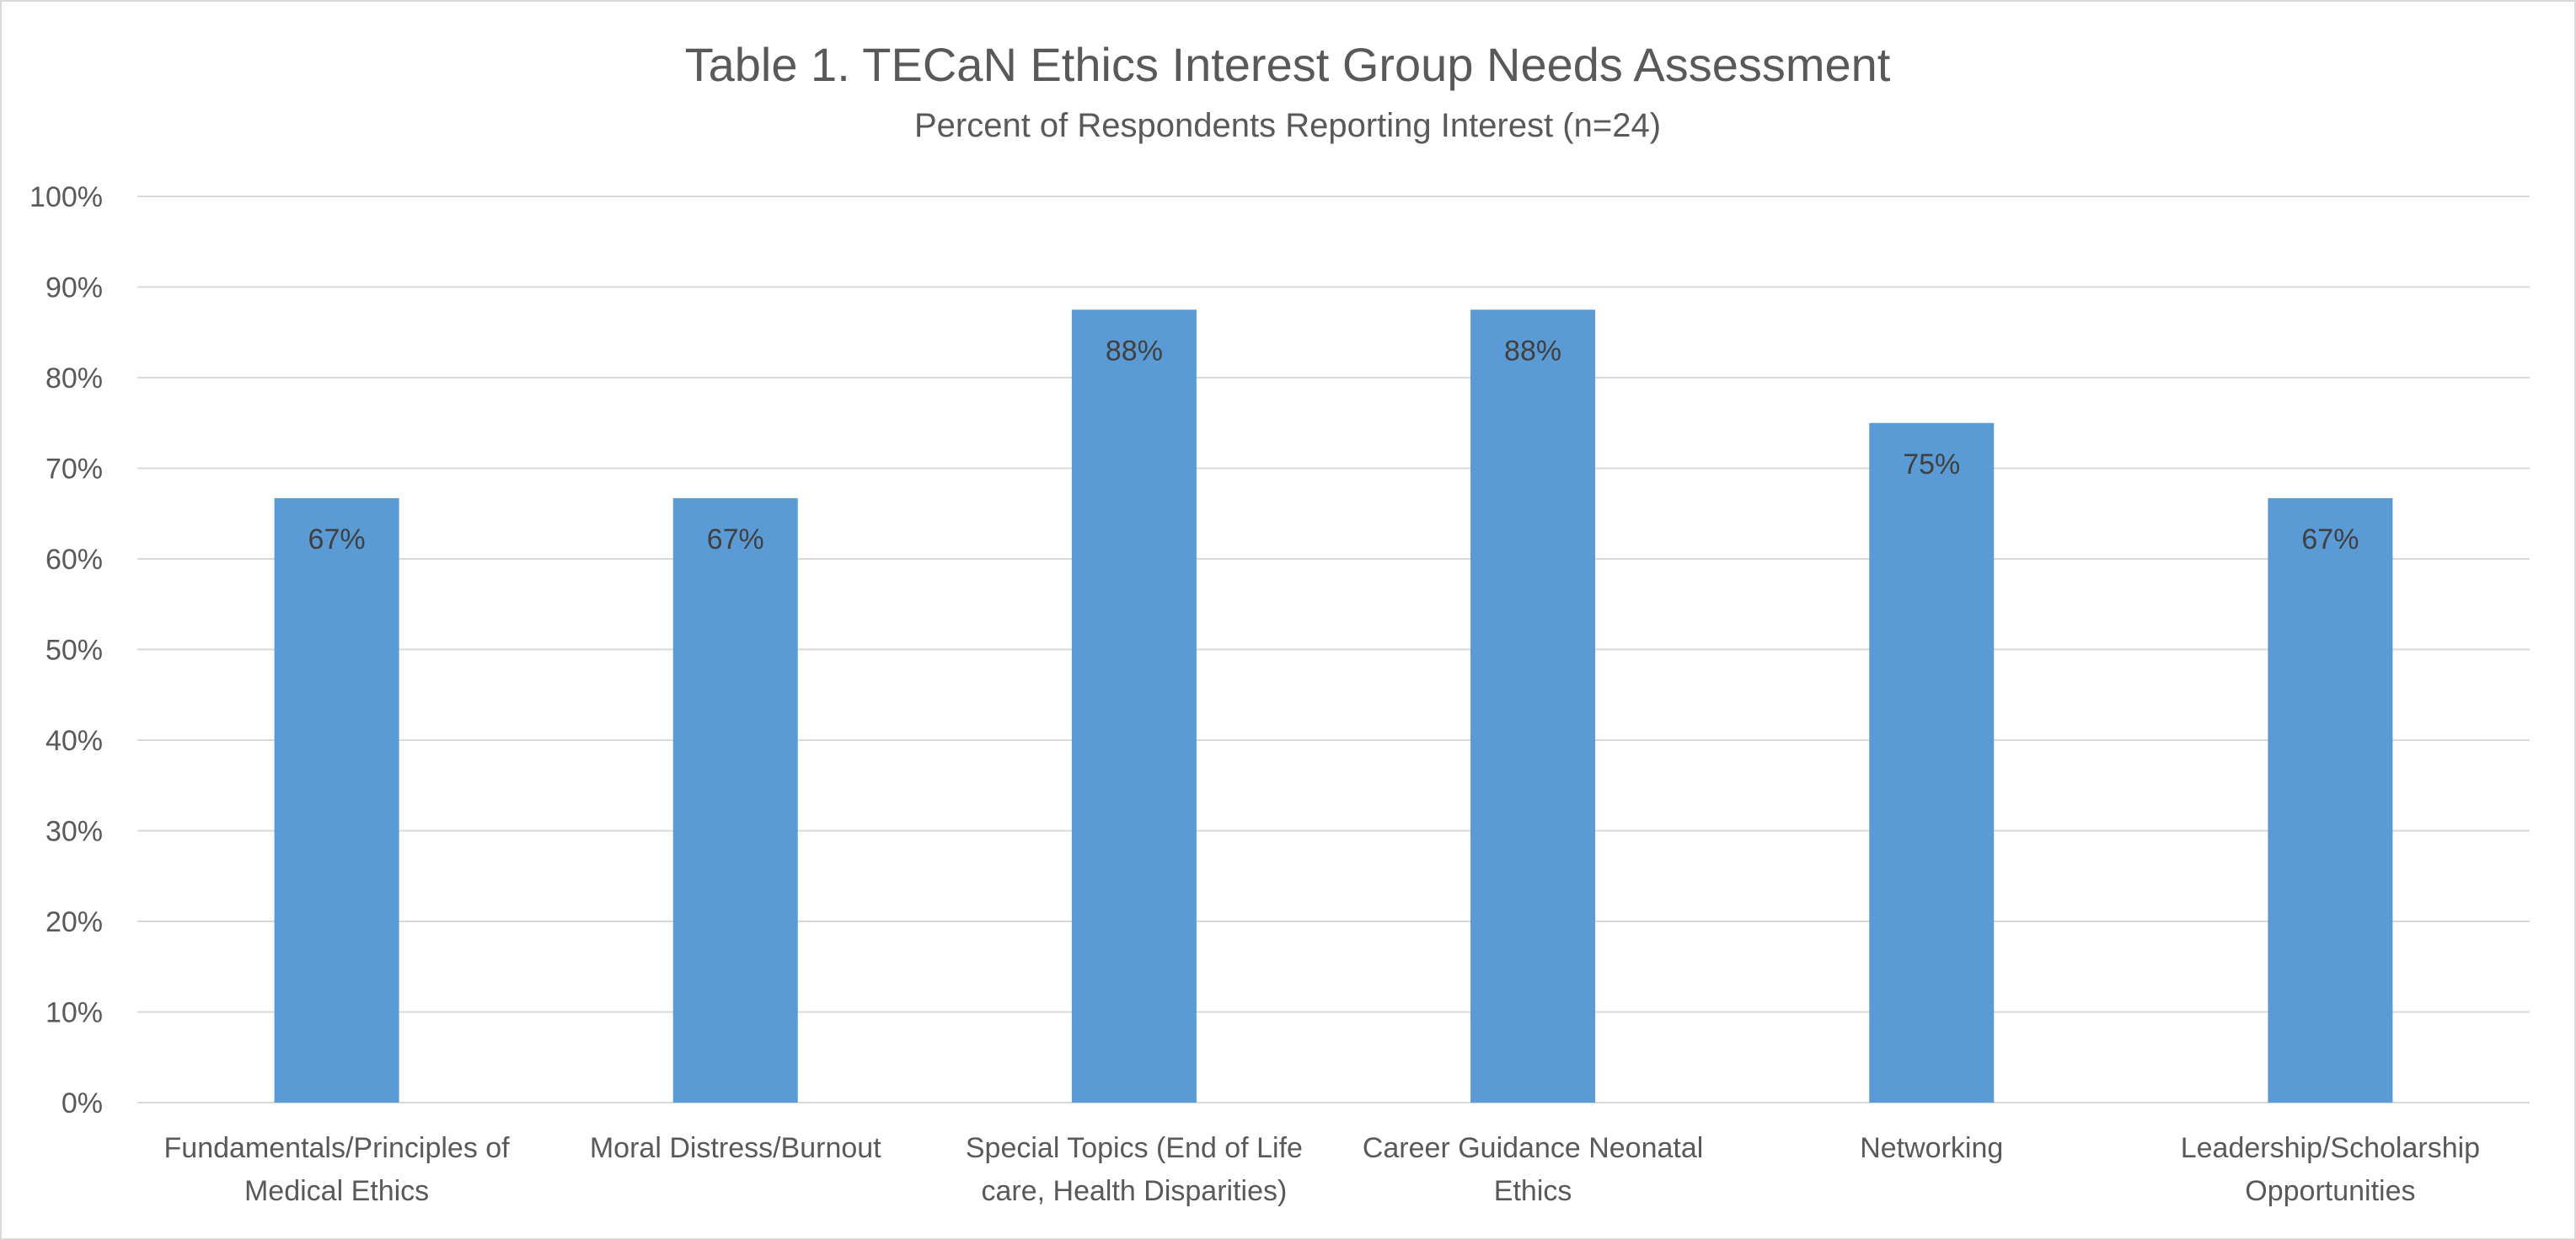 This screenshot has width=2576, height=1240. What do you see at coordinates (1333, 445) in the screenshot?
I see `data-labels: 67% 67% 88% 88% 75% 67%` at bounding box center [1333, 445].